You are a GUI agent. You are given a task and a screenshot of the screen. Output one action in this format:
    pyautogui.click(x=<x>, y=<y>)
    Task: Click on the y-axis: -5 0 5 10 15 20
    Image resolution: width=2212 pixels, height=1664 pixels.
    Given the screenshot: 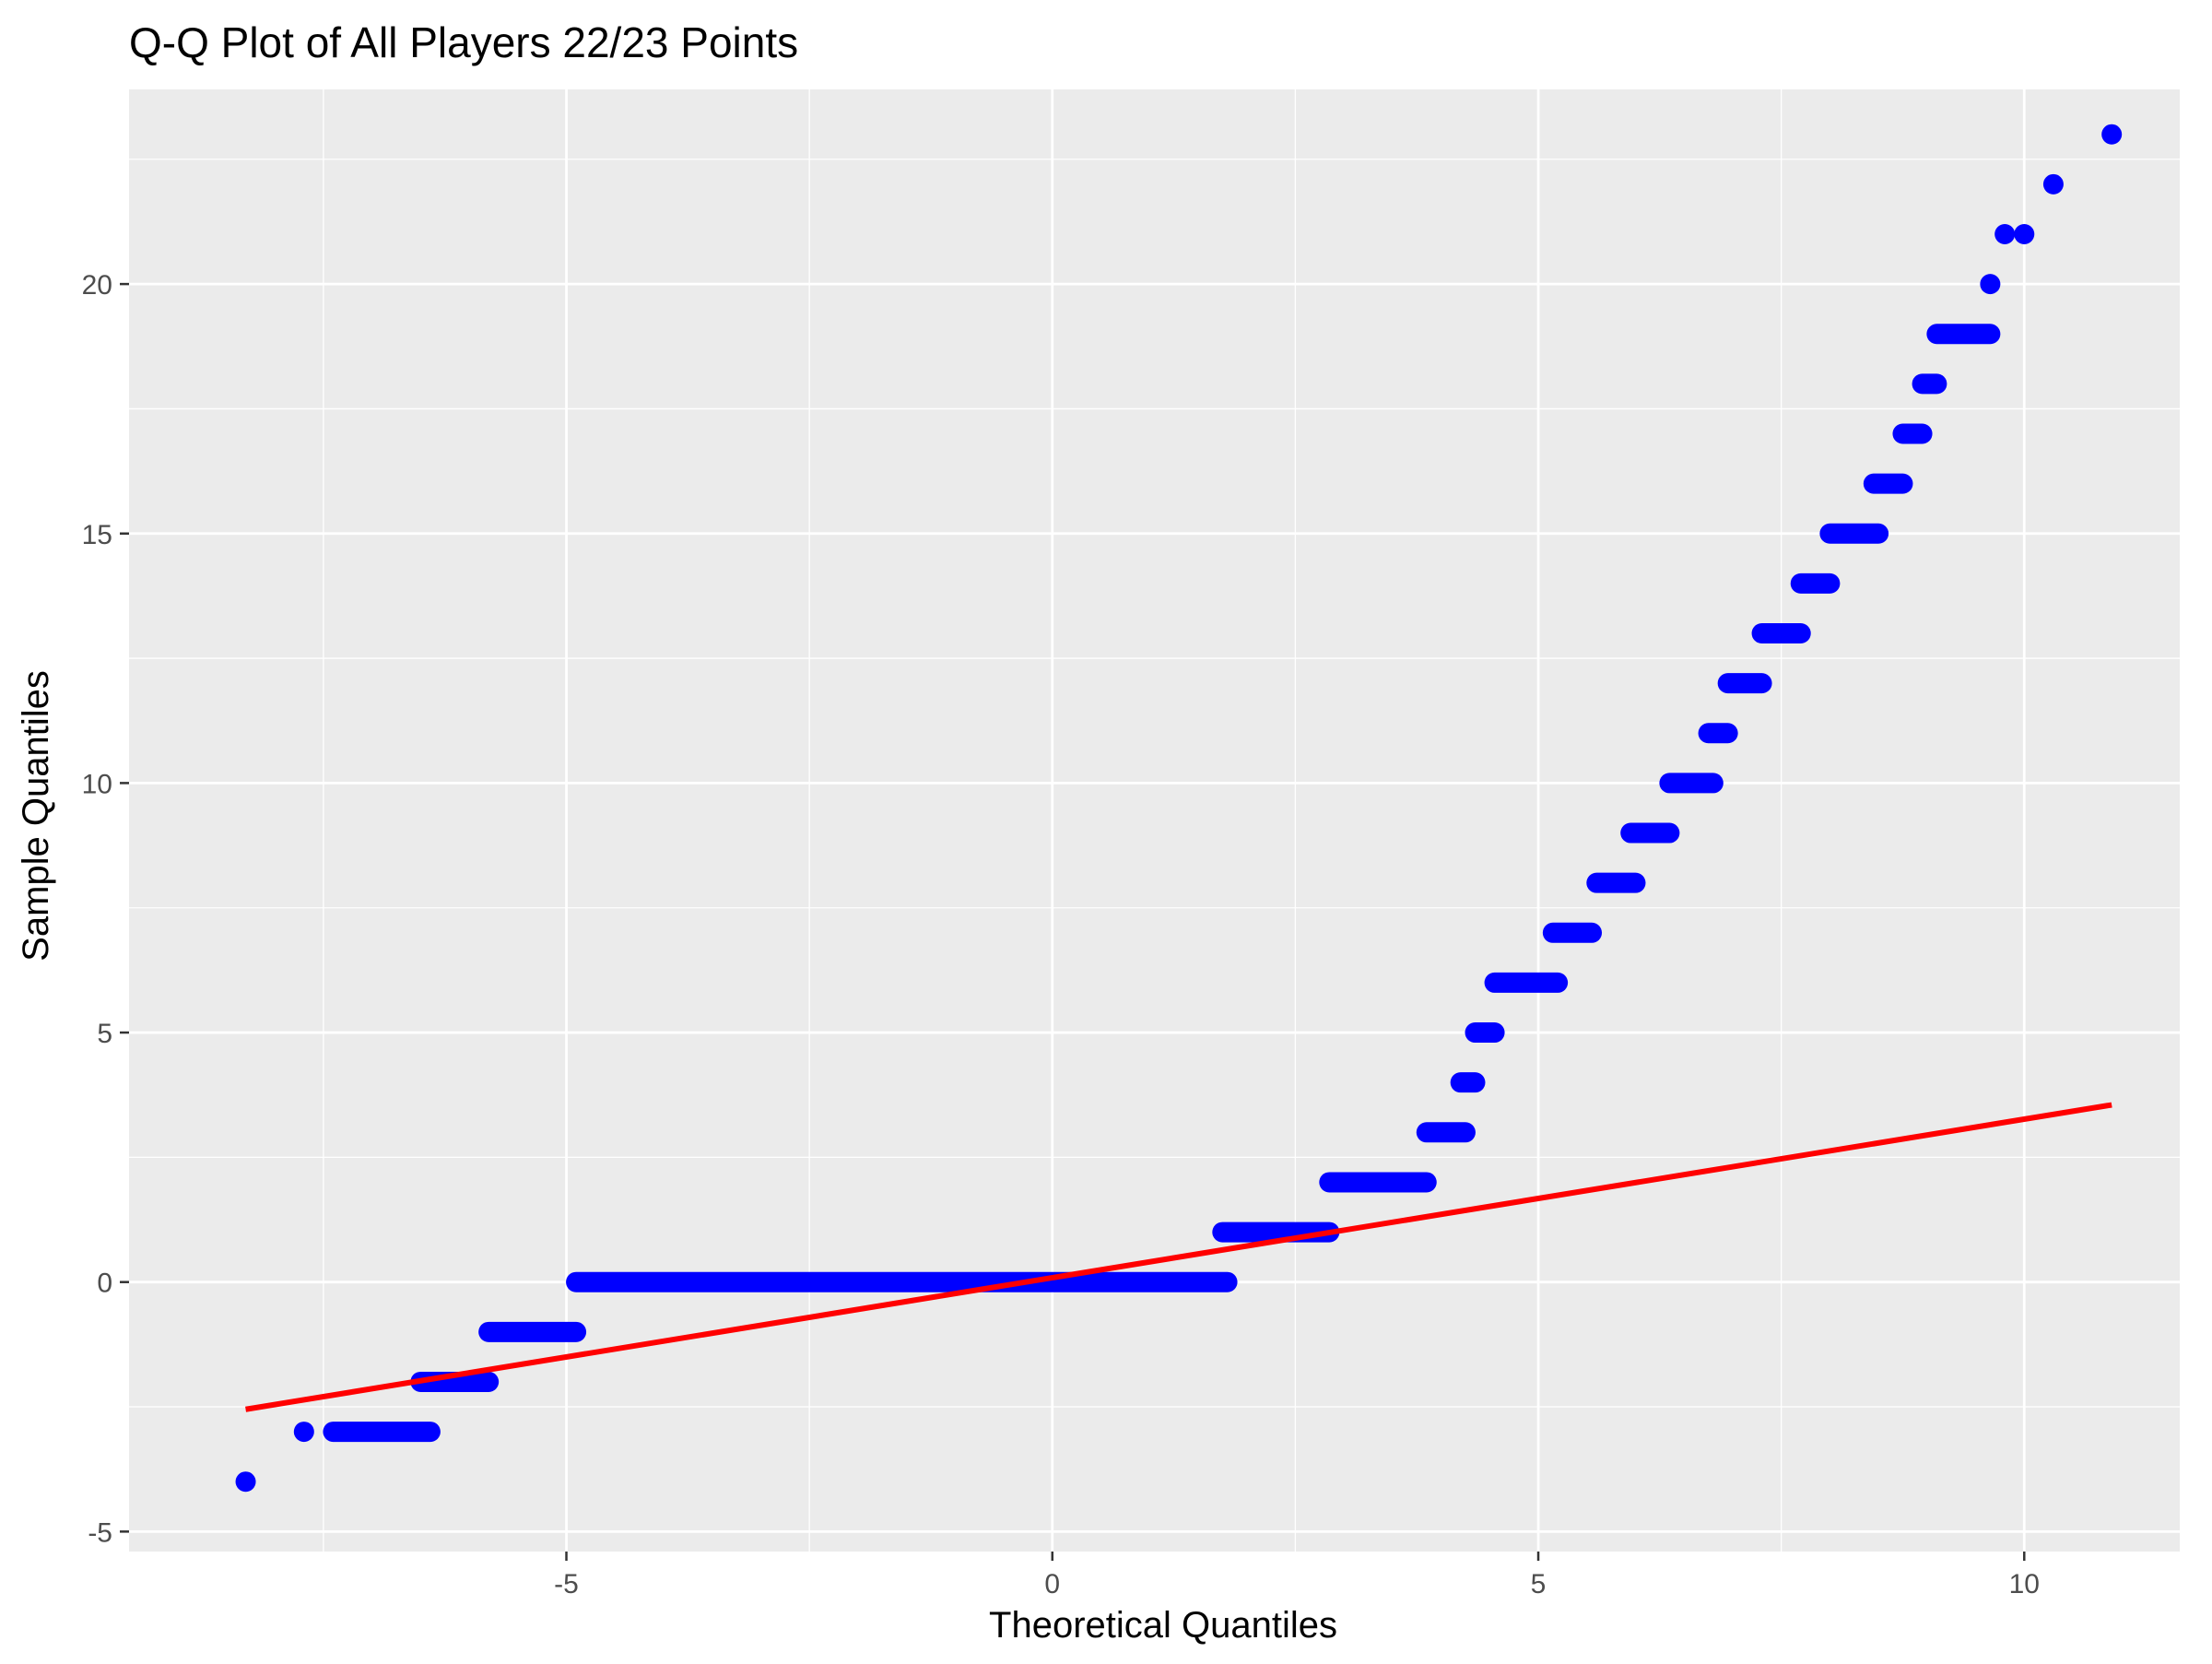 What is the action you would take?
    pyautogui.click(x=105, y=909)
    